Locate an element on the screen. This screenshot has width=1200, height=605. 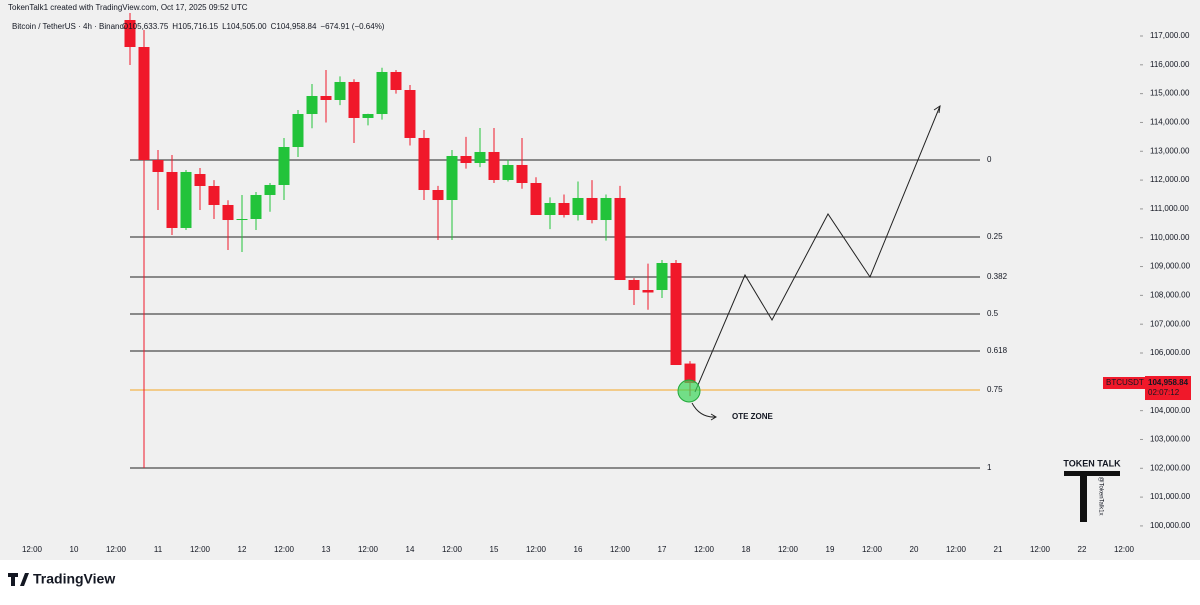
price-tag-symbol-bg is located at coordinates (1124, 383).